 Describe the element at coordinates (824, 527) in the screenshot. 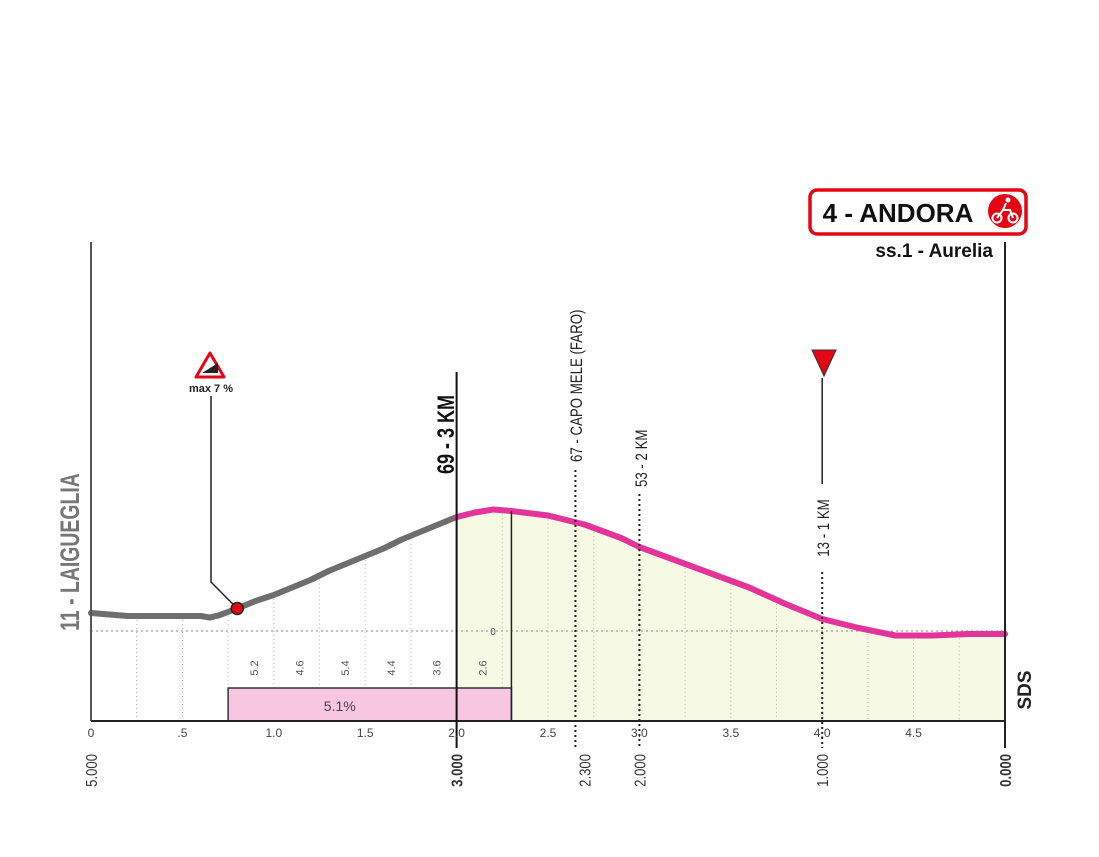

I see `one-km-label: 13 - 1 KM` at that location.